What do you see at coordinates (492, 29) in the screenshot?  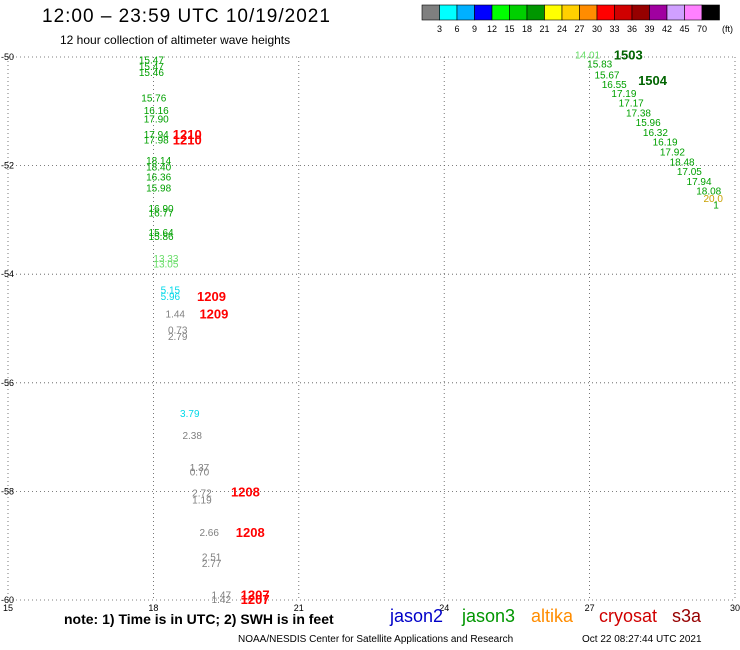 I see `legend-label: 12` at bounding box center [492, 29].